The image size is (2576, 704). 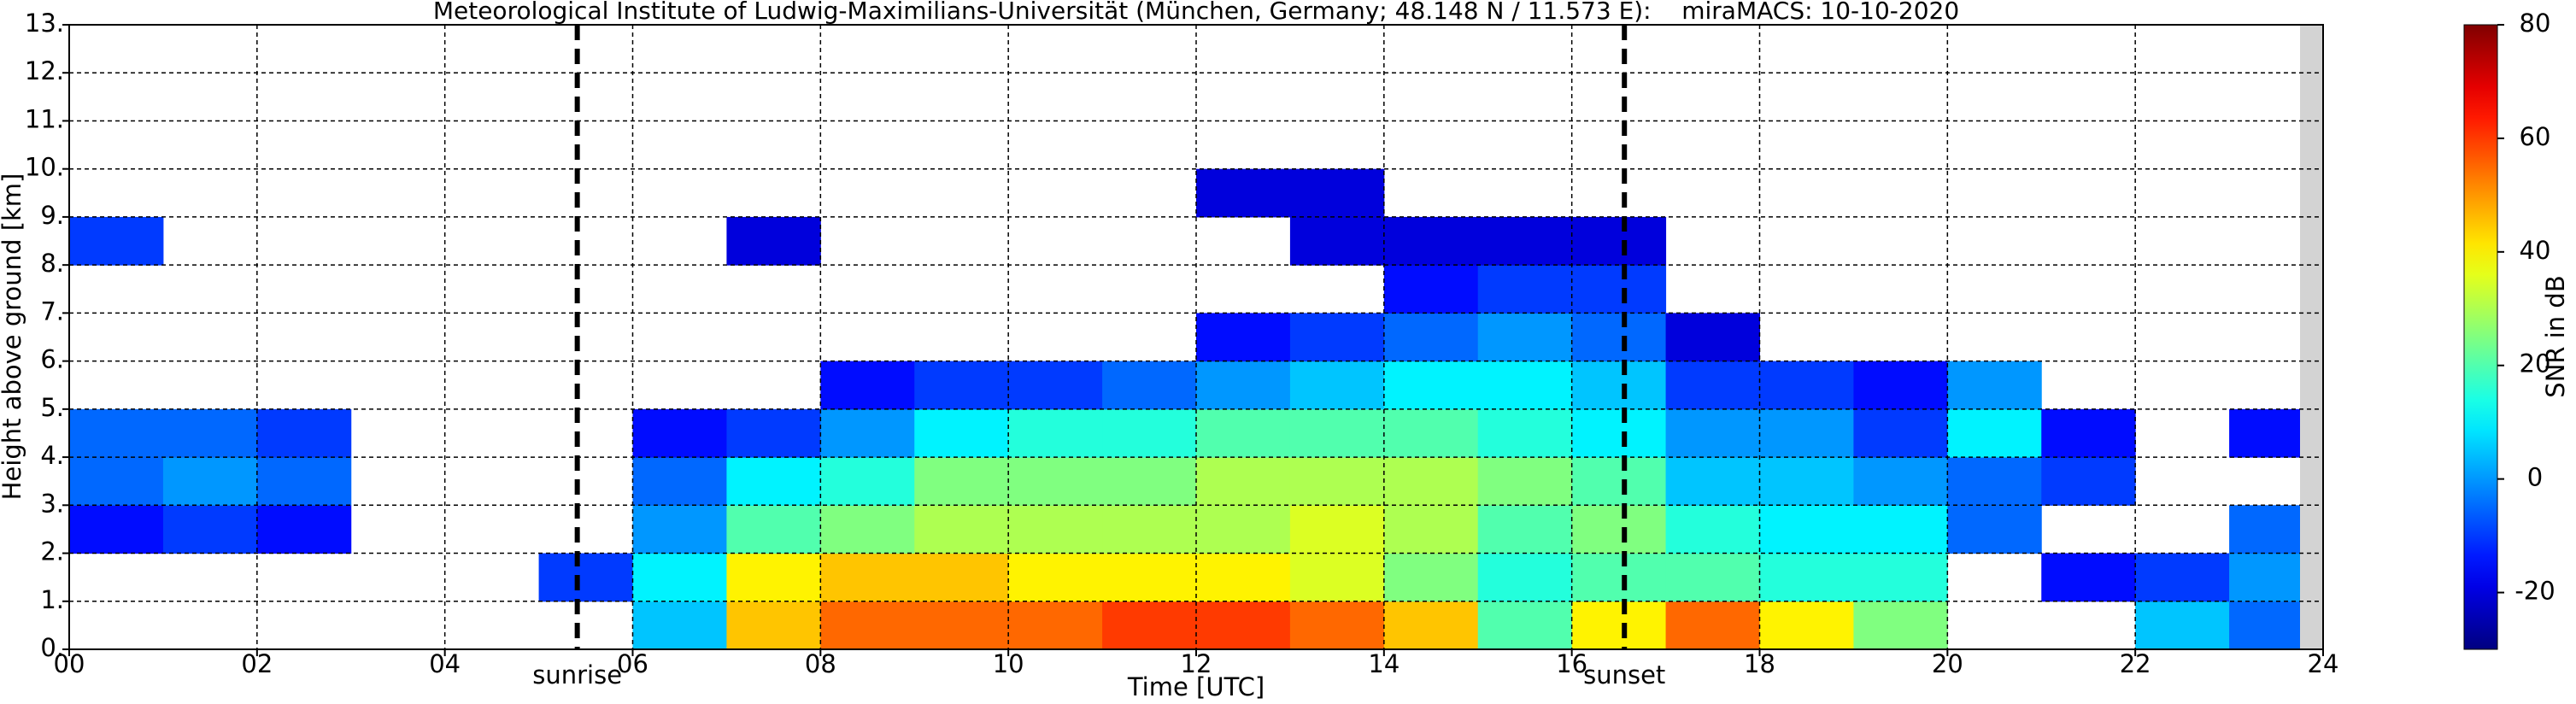 What do you see at coordinates (2311, 337) in the screenshot?
I see `no-data-region` at bounding box center [2311, 337].